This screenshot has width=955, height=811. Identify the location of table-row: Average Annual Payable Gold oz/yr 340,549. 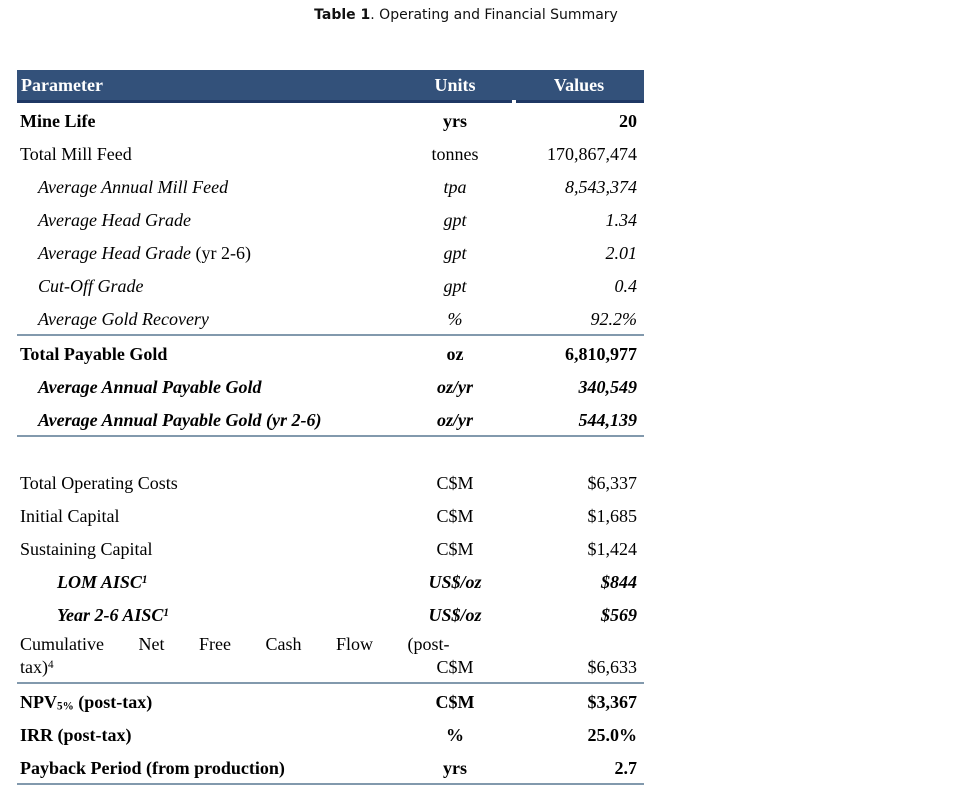
(330, 385).